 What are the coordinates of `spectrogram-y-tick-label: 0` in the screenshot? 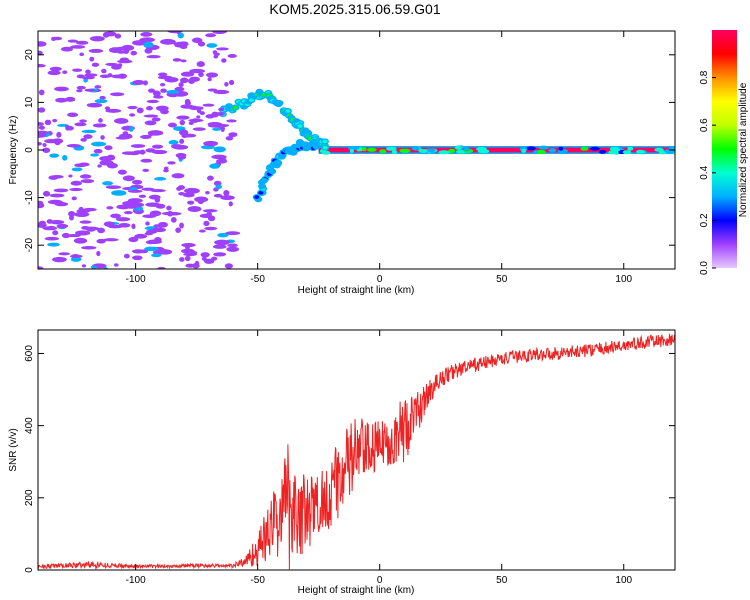 It's located at (29, 150).